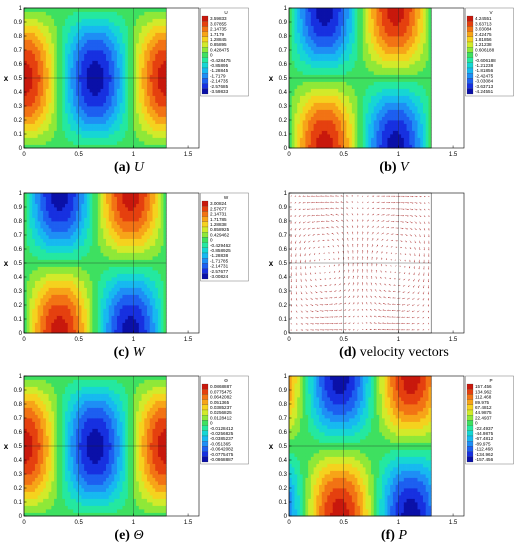  Describe the element at coordinates (453, 155) in the screenshot. I see `x-tick-label: 1.5` at that location.